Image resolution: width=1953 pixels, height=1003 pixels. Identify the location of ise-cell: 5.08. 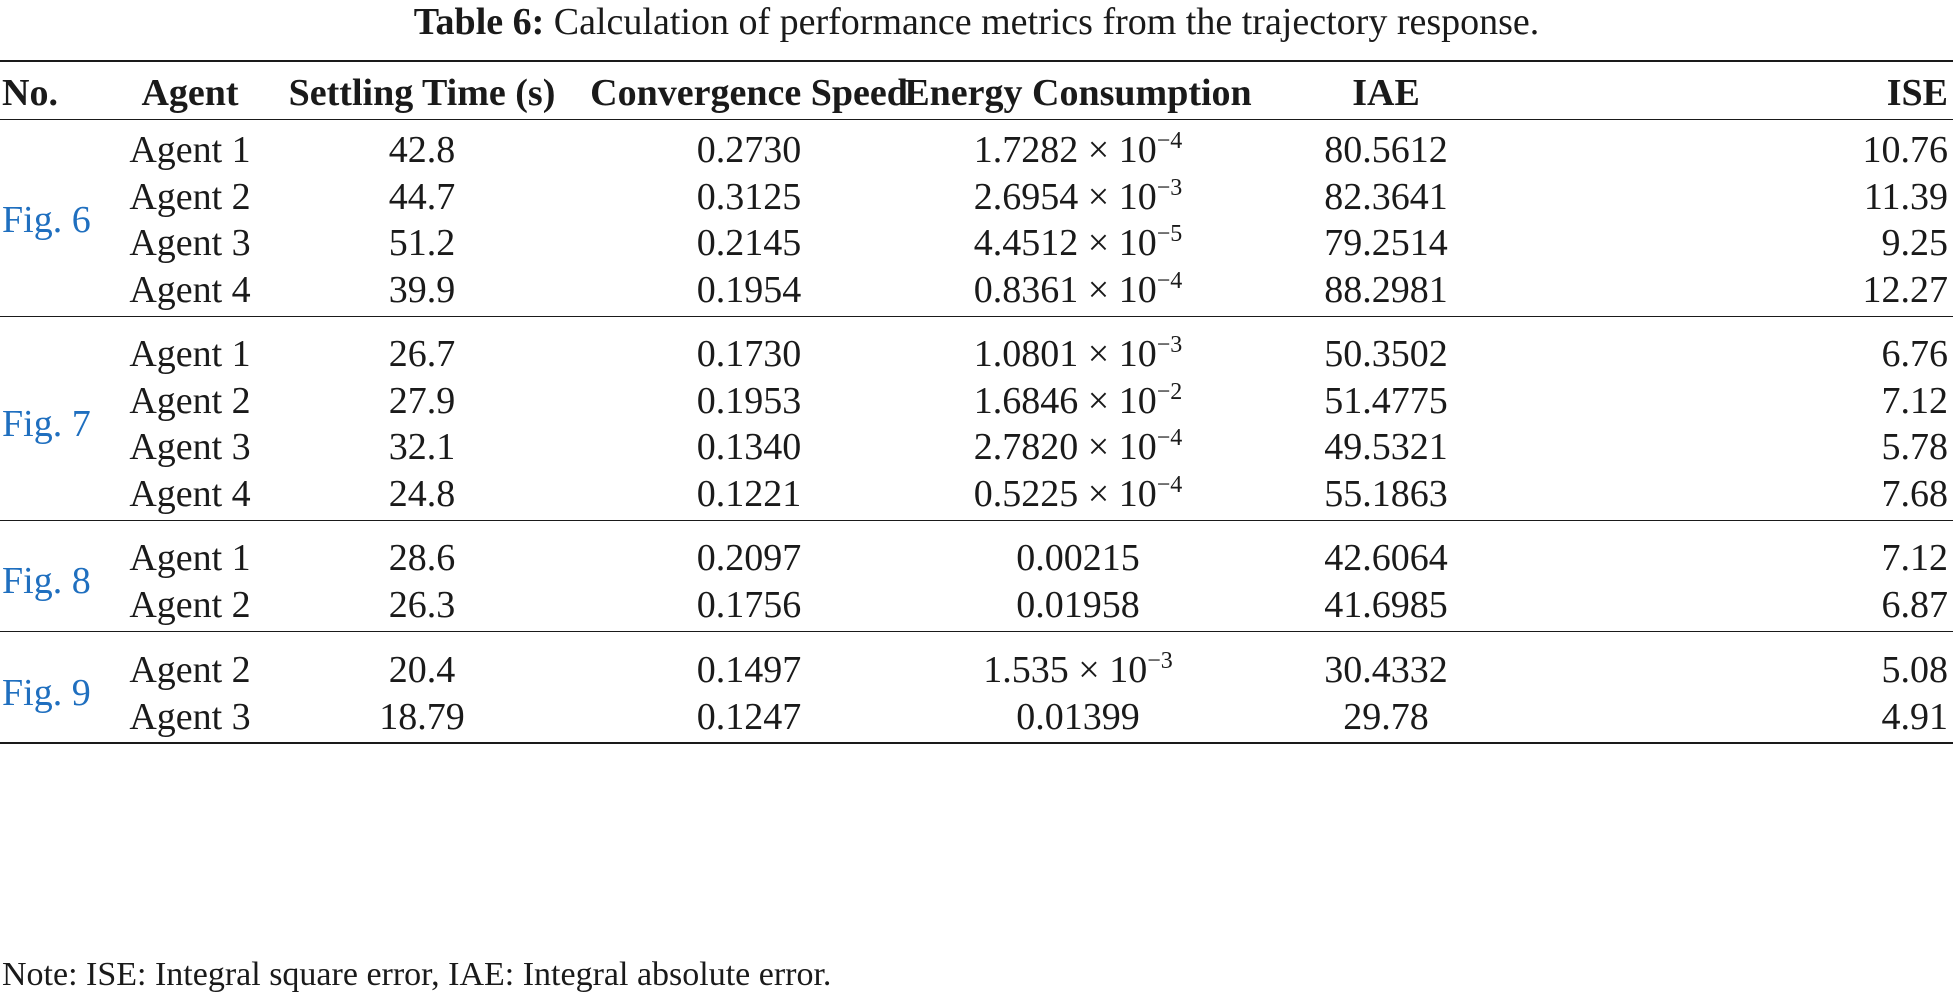
(1915, 670).